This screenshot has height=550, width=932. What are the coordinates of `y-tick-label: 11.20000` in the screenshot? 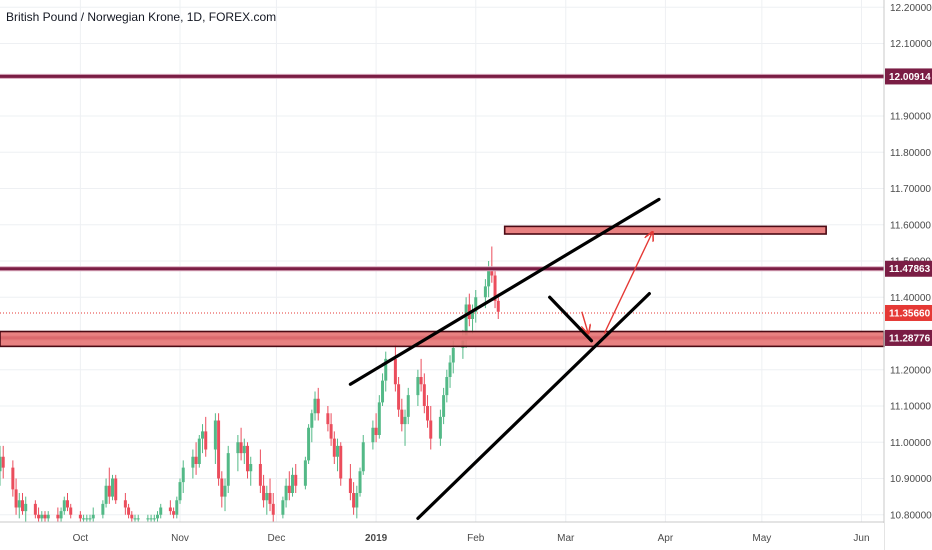 It's located at (910, 370).